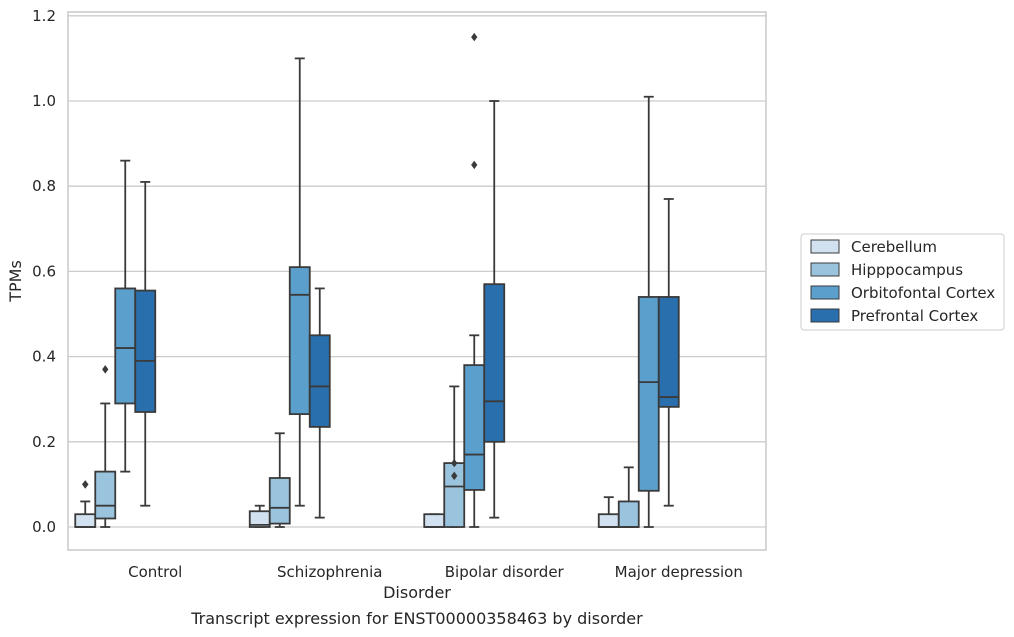 The image size is (1014, 637). I want to click on x-axis-label: Disorder, so click(417, 592).